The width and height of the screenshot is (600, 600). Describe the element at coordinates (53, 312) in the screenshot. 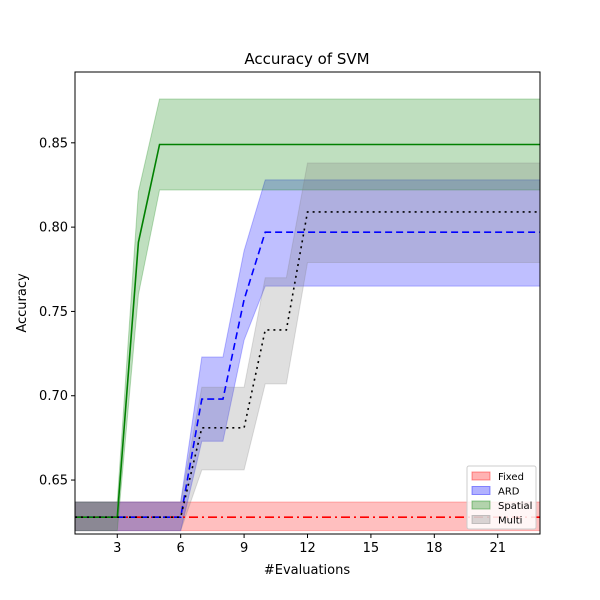

I see `y-tick-label: 0.75` at that location.